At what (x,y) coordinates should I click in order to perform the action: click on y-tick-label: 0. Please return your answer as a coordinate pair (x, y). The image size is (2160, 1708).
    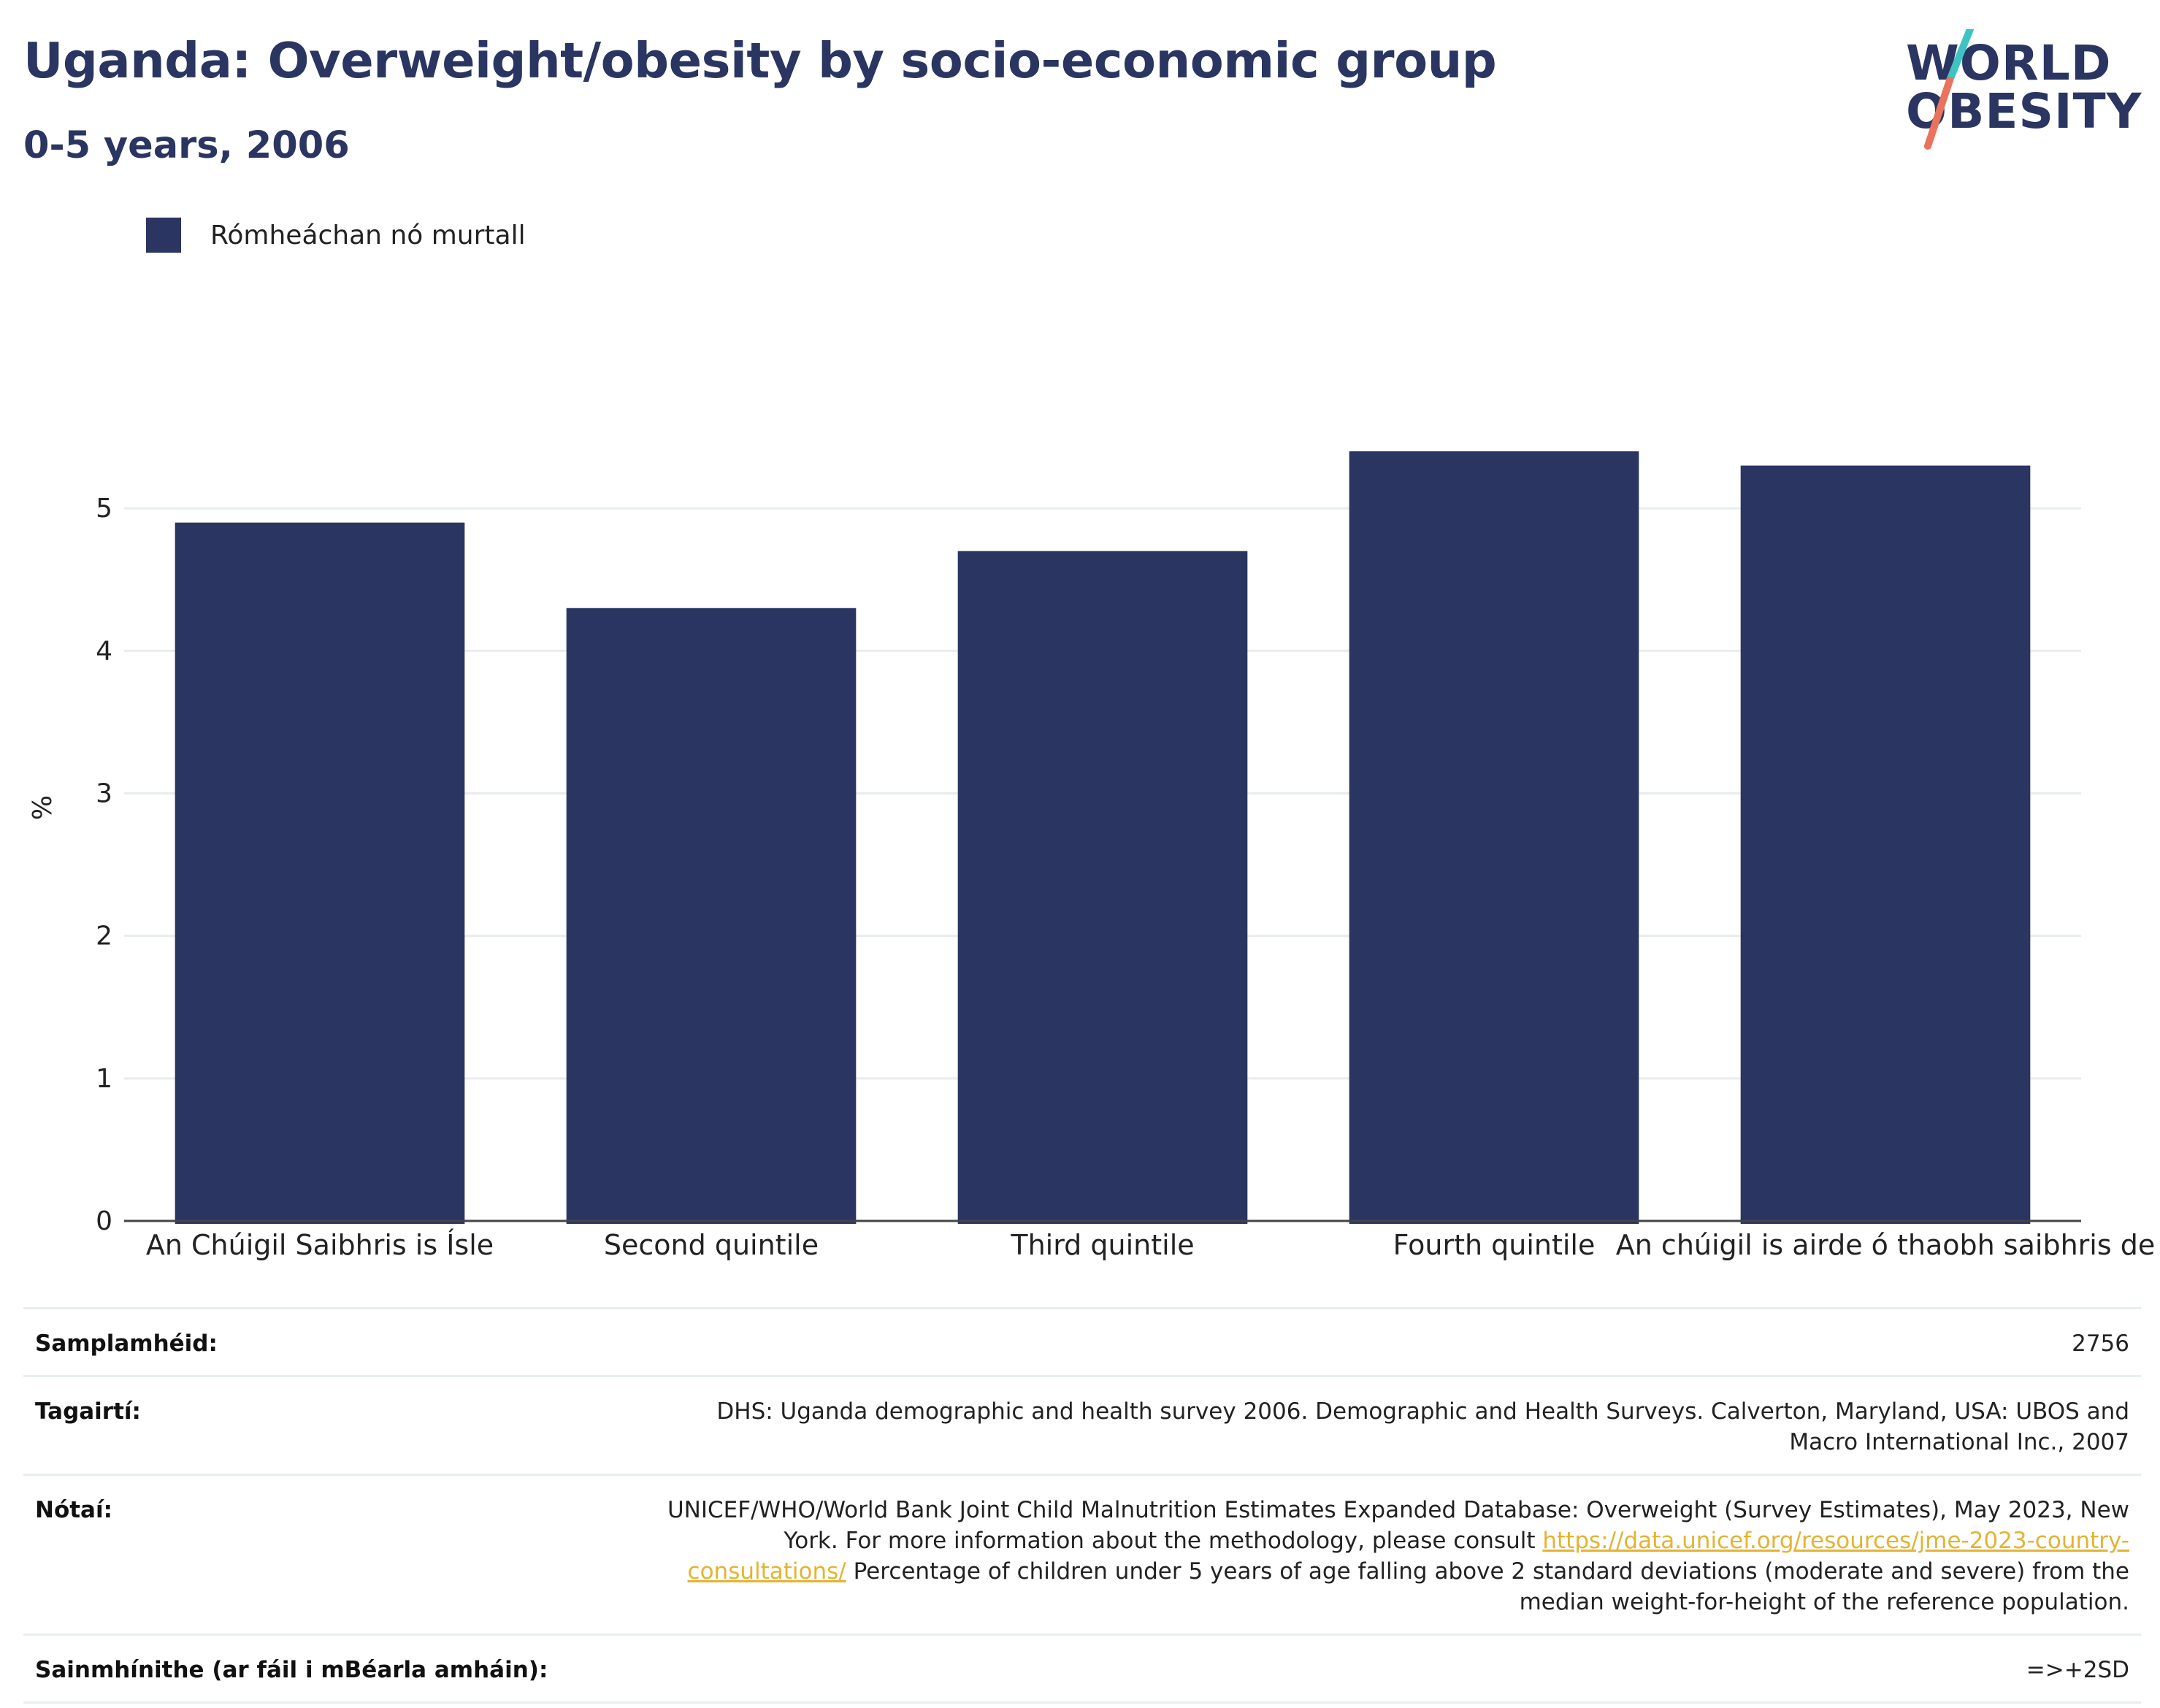
    Looking at the image, I should click on (104, 1221).